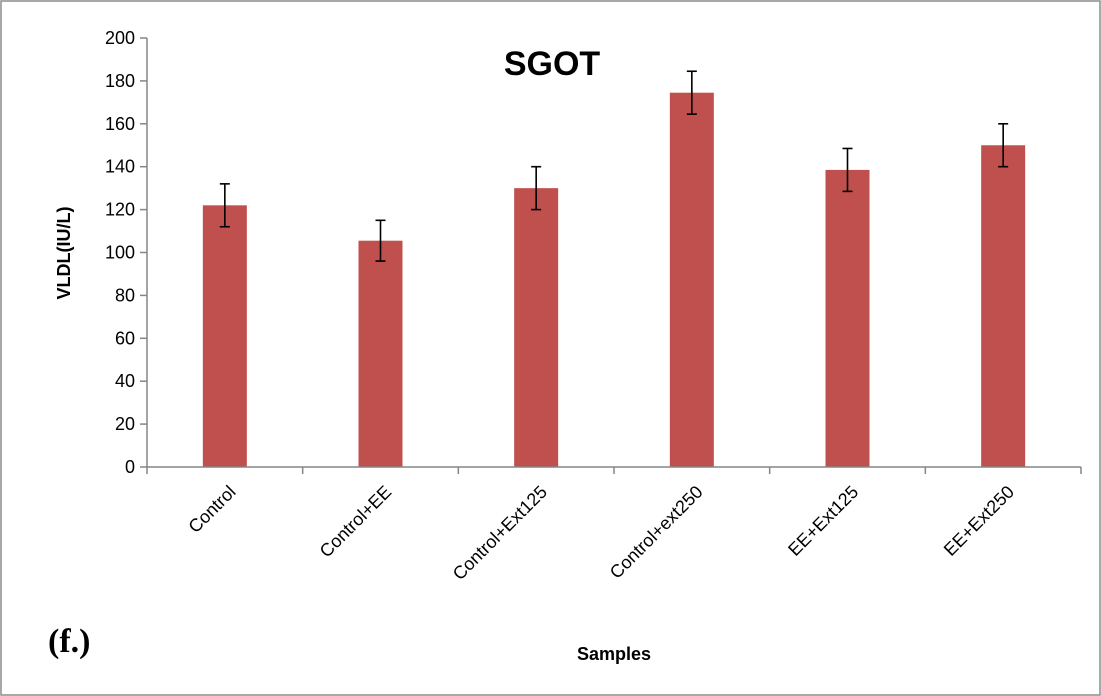 This screenshot has height=696, width=1101. I want to click on y-tick-label: 20, so click(125, 424).